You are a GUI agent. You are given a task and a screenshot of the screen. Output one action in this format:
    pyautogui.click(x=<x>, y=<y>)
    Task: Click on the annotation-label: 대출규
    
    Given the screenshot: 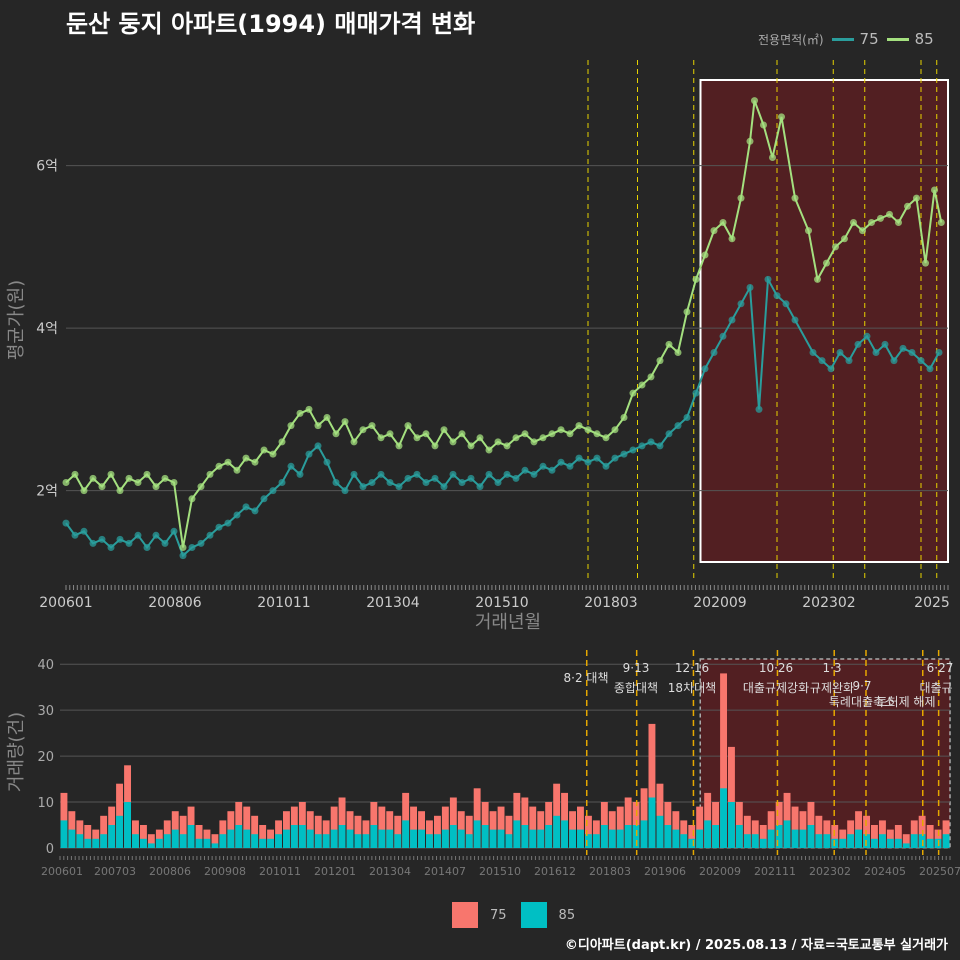 What is the action you would take?
    pyautogui.click(x=935, y=688)
    